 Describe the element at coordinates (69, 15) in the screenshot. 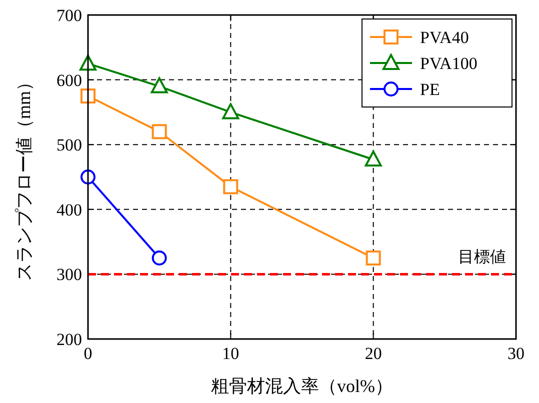

I see `ytick: 700` at that location.